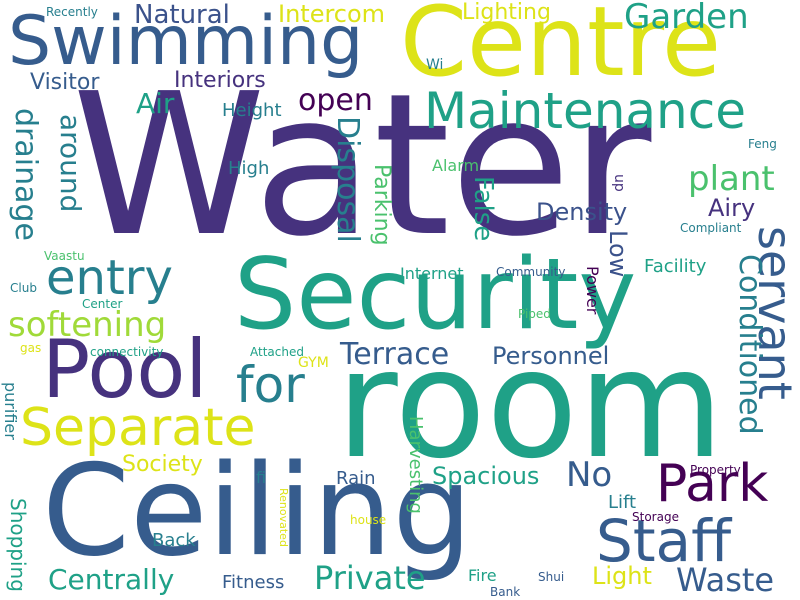 This screenshot has height=600, width=800. Describe the element at coordinates (774, 313) in the screenshot. I see `word-servant: servant` at that location.